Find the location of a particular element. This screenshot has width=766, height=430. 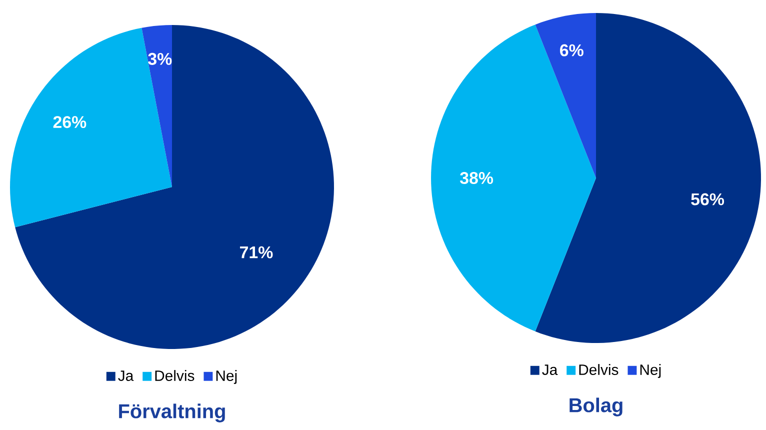

text: Bolag is located at coordinates (596, 407).